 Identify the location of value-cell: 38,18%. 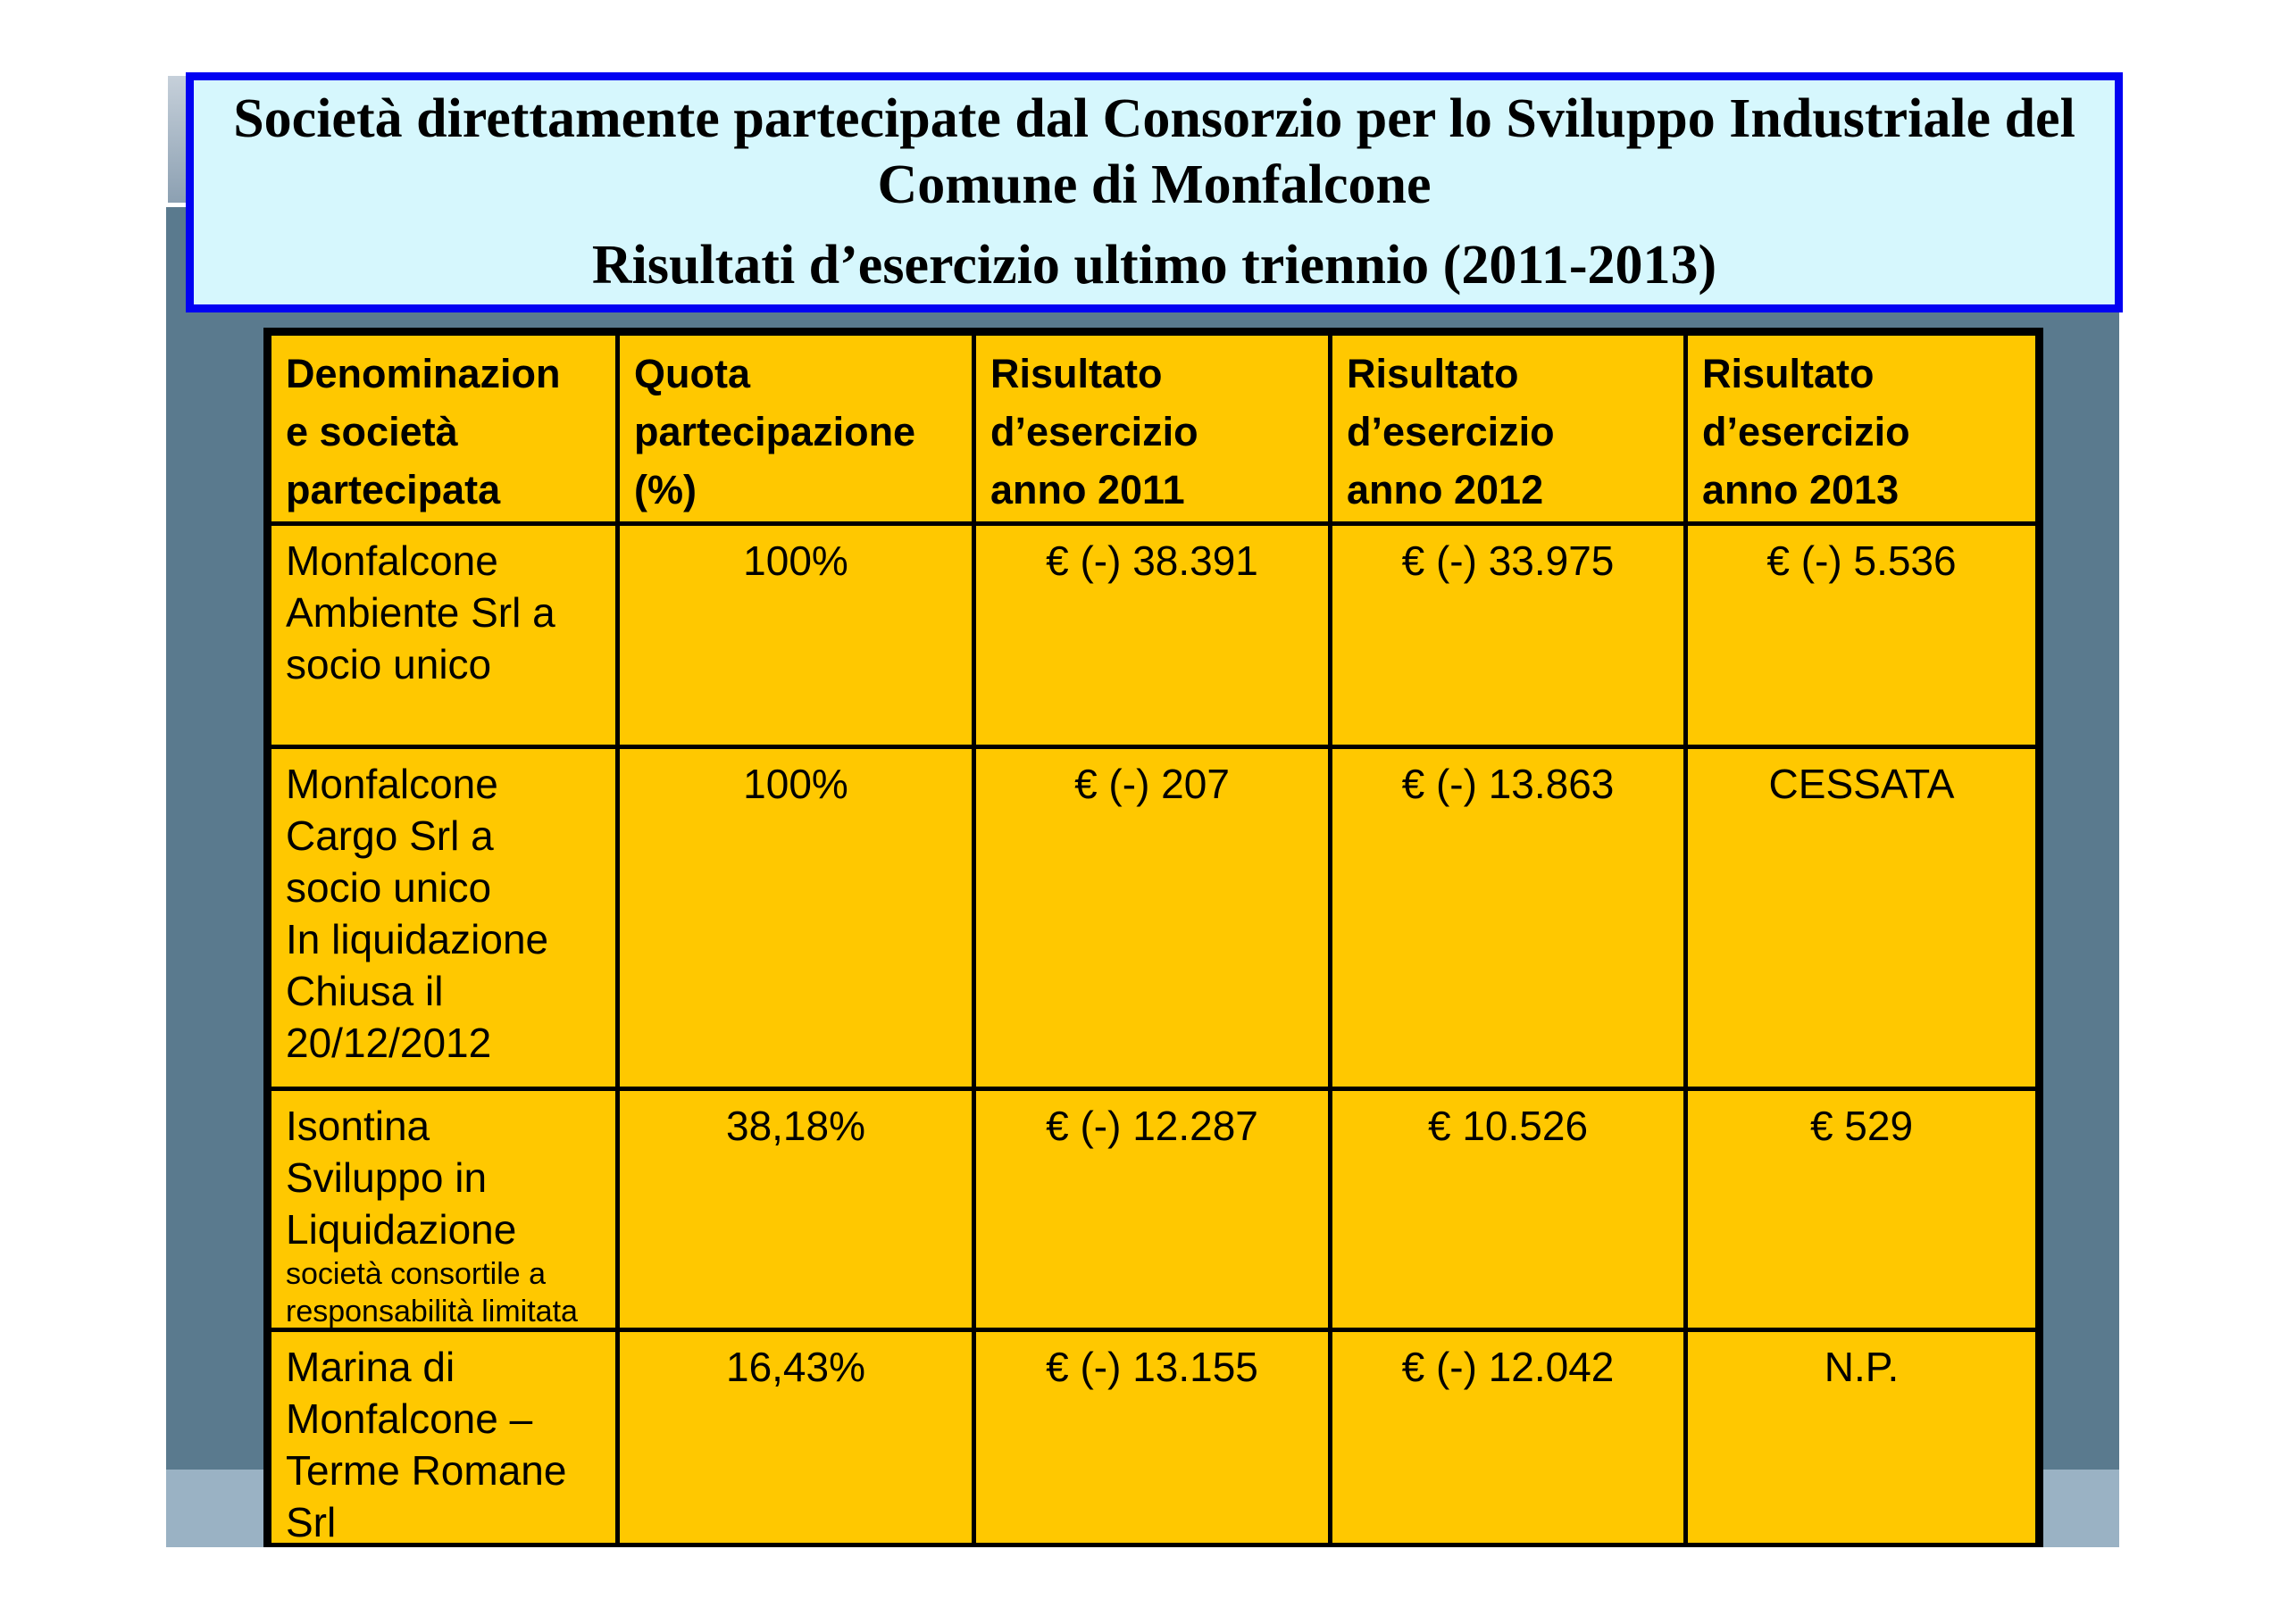
(793, 1209).